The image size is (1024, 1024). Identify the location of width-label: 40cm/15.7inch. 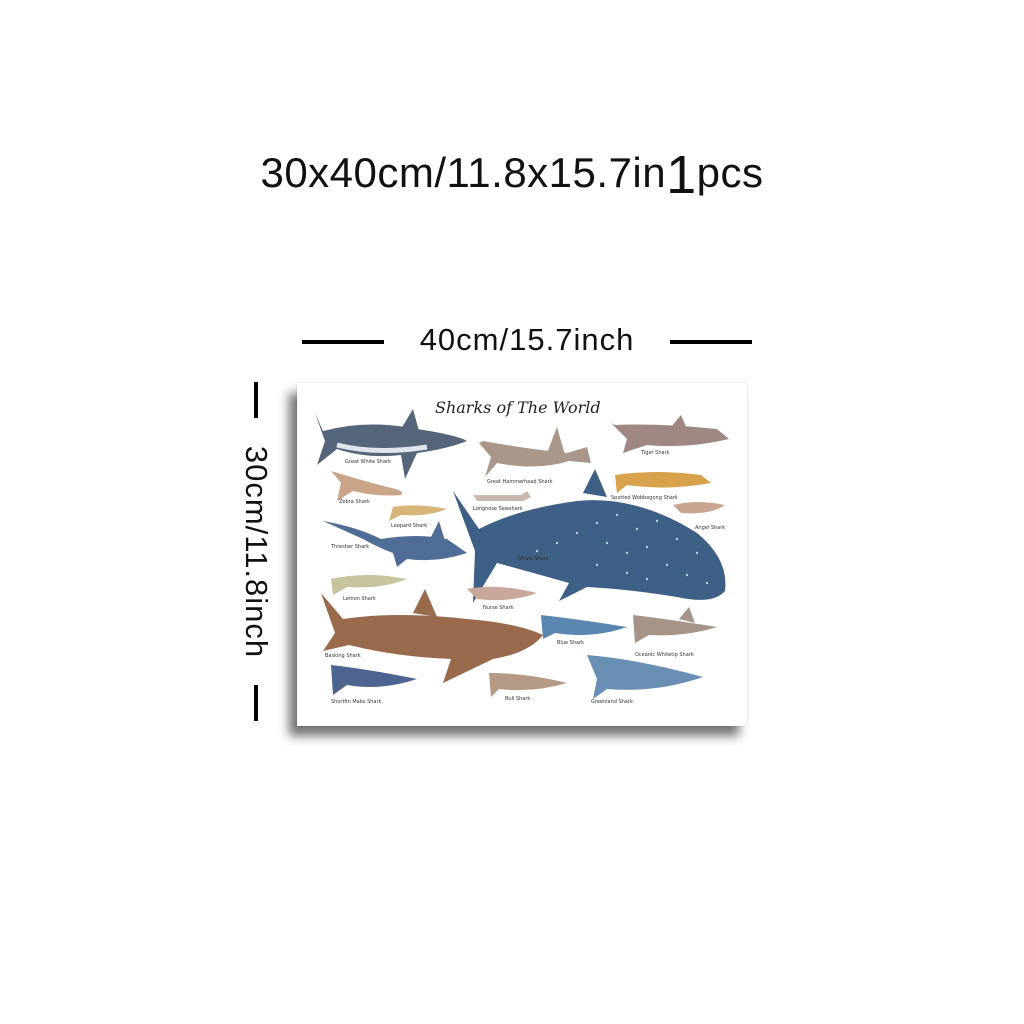
(527, 339).